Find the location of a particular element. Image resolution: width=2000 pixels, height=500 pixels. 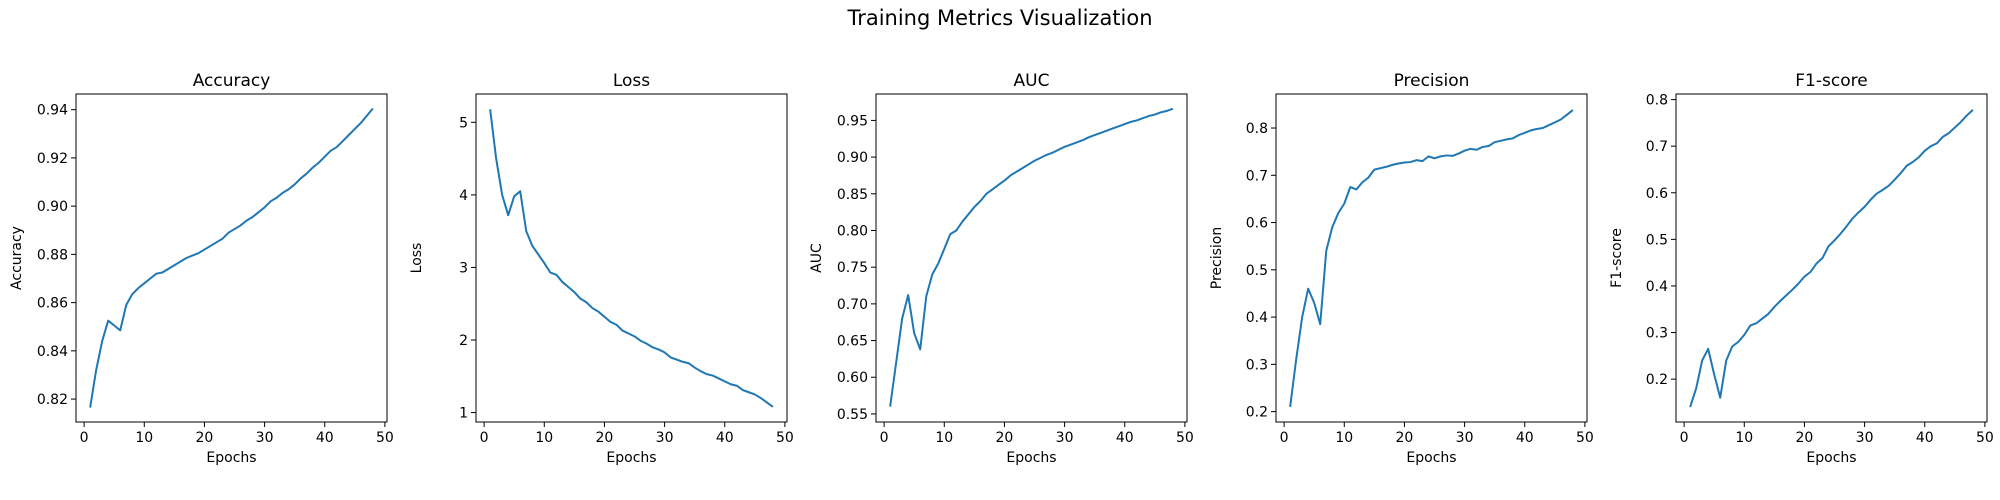

y-axis-label: Accuracy is located at coordinates (17, 258).